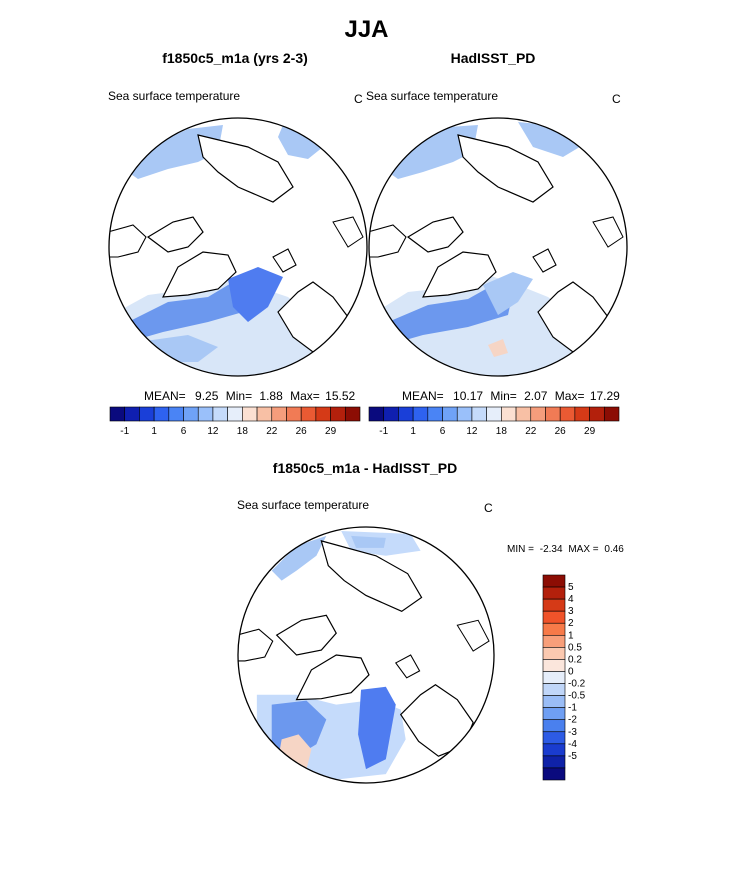  Describe the element at coordinates (572, 720) in the screenshot. I see `colorbar-tick-label: -2` at that location.